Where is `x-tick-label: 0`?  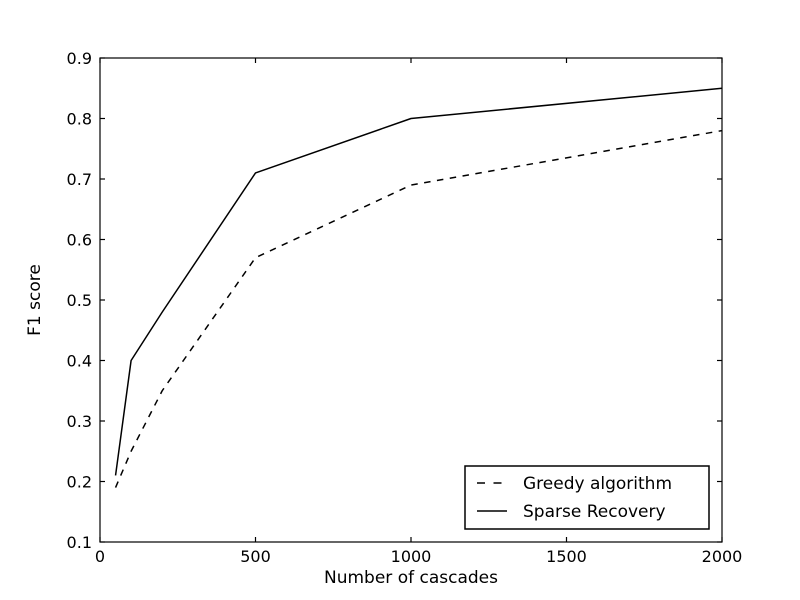
x-tick-label: 0 is located at coordinates (100, 556).